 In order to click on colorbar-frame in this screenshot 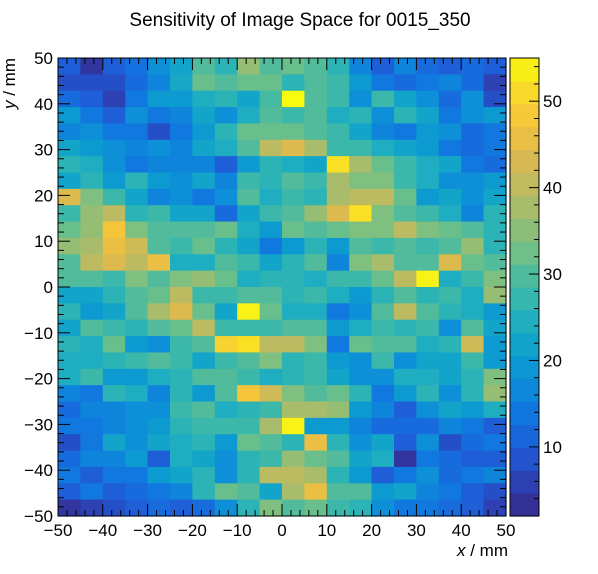, I will do `click(524, 287)`.